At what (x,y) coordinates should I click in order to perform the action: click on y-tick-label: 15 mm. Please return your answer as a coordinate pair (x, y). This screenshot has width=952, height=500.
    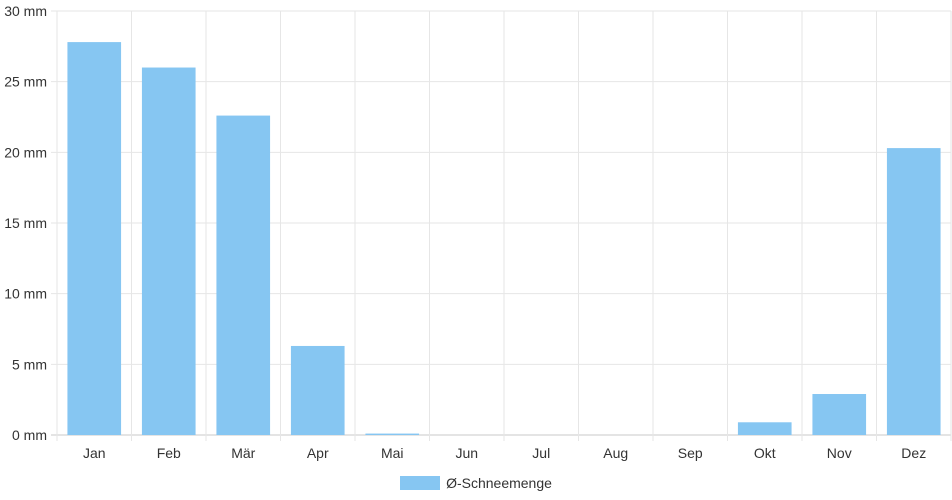
    Looking at the image, I should click on (25, 223).